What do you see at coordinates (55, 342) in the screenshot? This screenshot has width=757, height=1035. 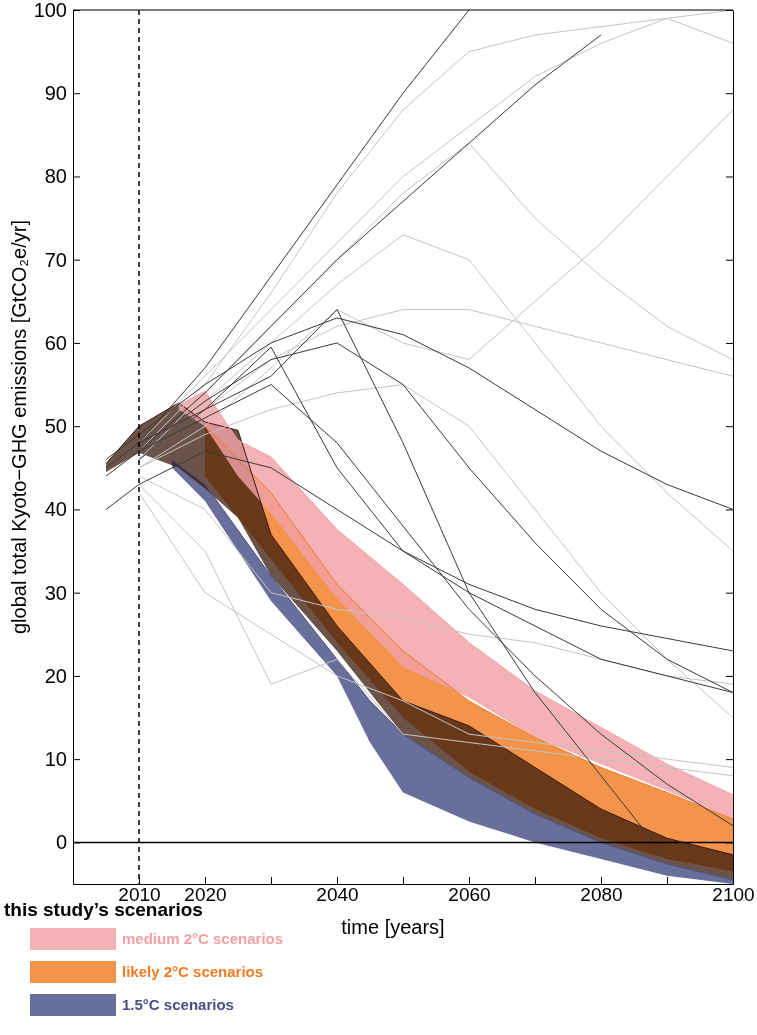 I see `y-tick-label: 60` at bounding box center [55, 342].